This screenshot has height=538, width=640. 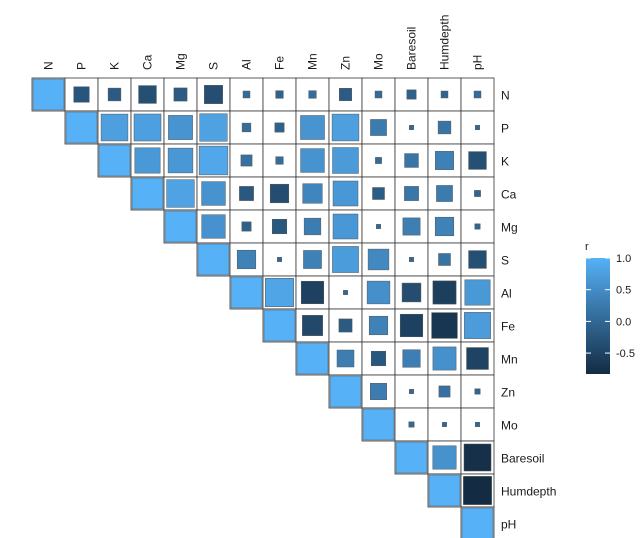 I want to click on cell-Ca-Al, so click(x=246, y=193).